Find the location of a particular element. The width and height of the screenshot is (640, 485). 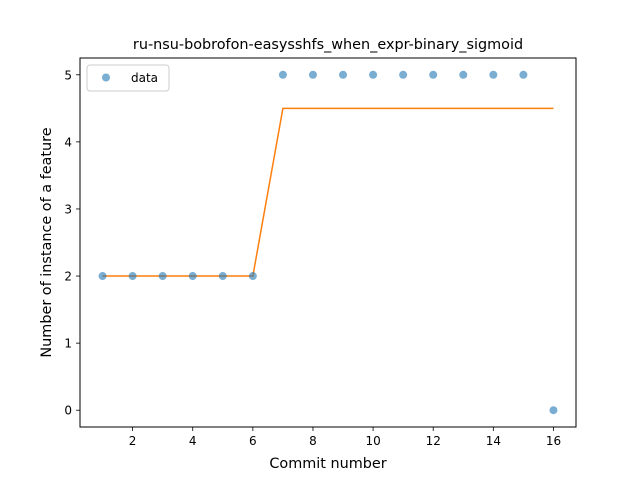

x-tick-label: 16 is located at coordinates (553, 441).